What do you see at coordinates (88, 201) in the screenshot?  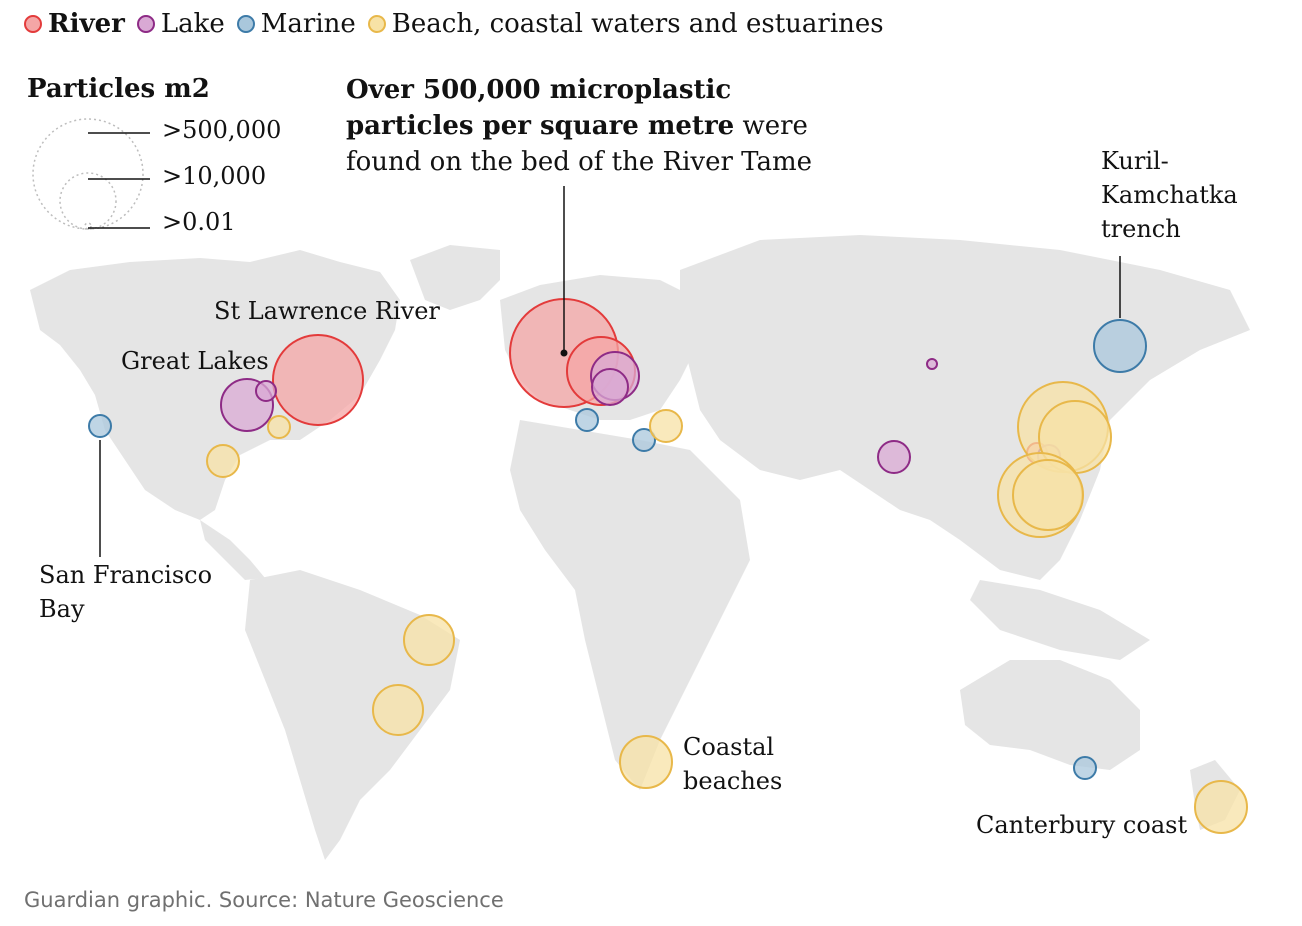 I see `size-legend-circle-medium` at bounding box center [88, 201].